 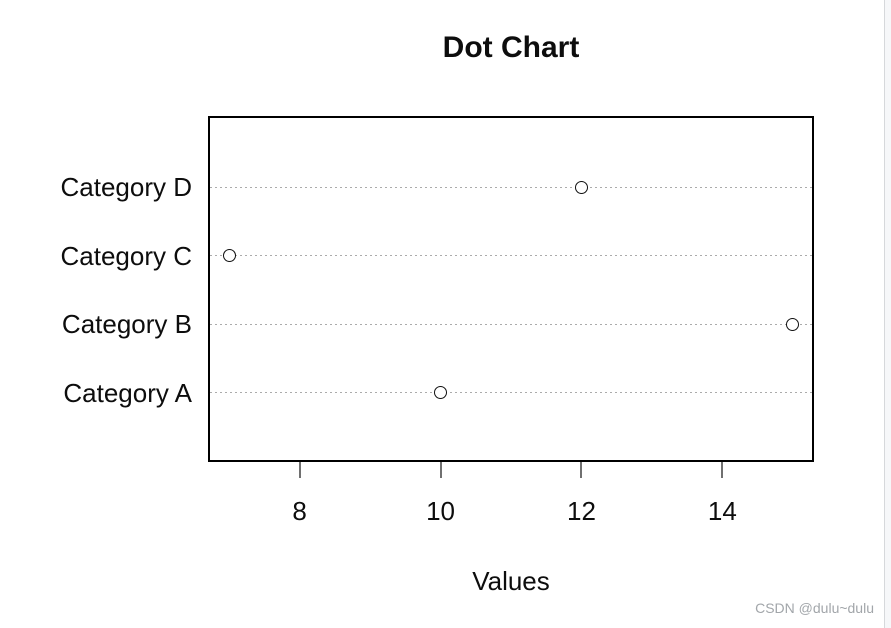 I want to click on x-tick-label: 10, so click(x=440, y=511).